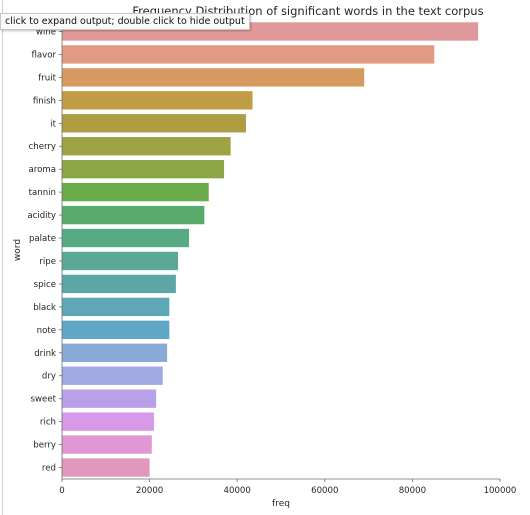 This screenshot has height=515, width=530. I want to click on y-tick-label: fruit, so click(47, 78).